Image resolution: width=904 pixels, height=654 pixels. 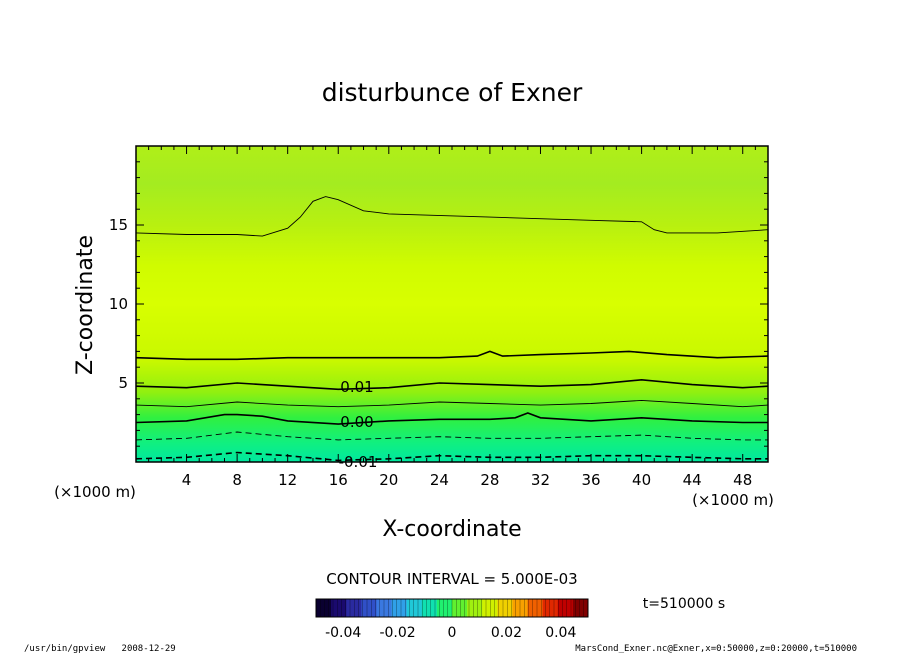 What do you see at coordinates (287, 480) in the screenshot?
I see `x-tick-label: 12` at bounding box center [287, 480].